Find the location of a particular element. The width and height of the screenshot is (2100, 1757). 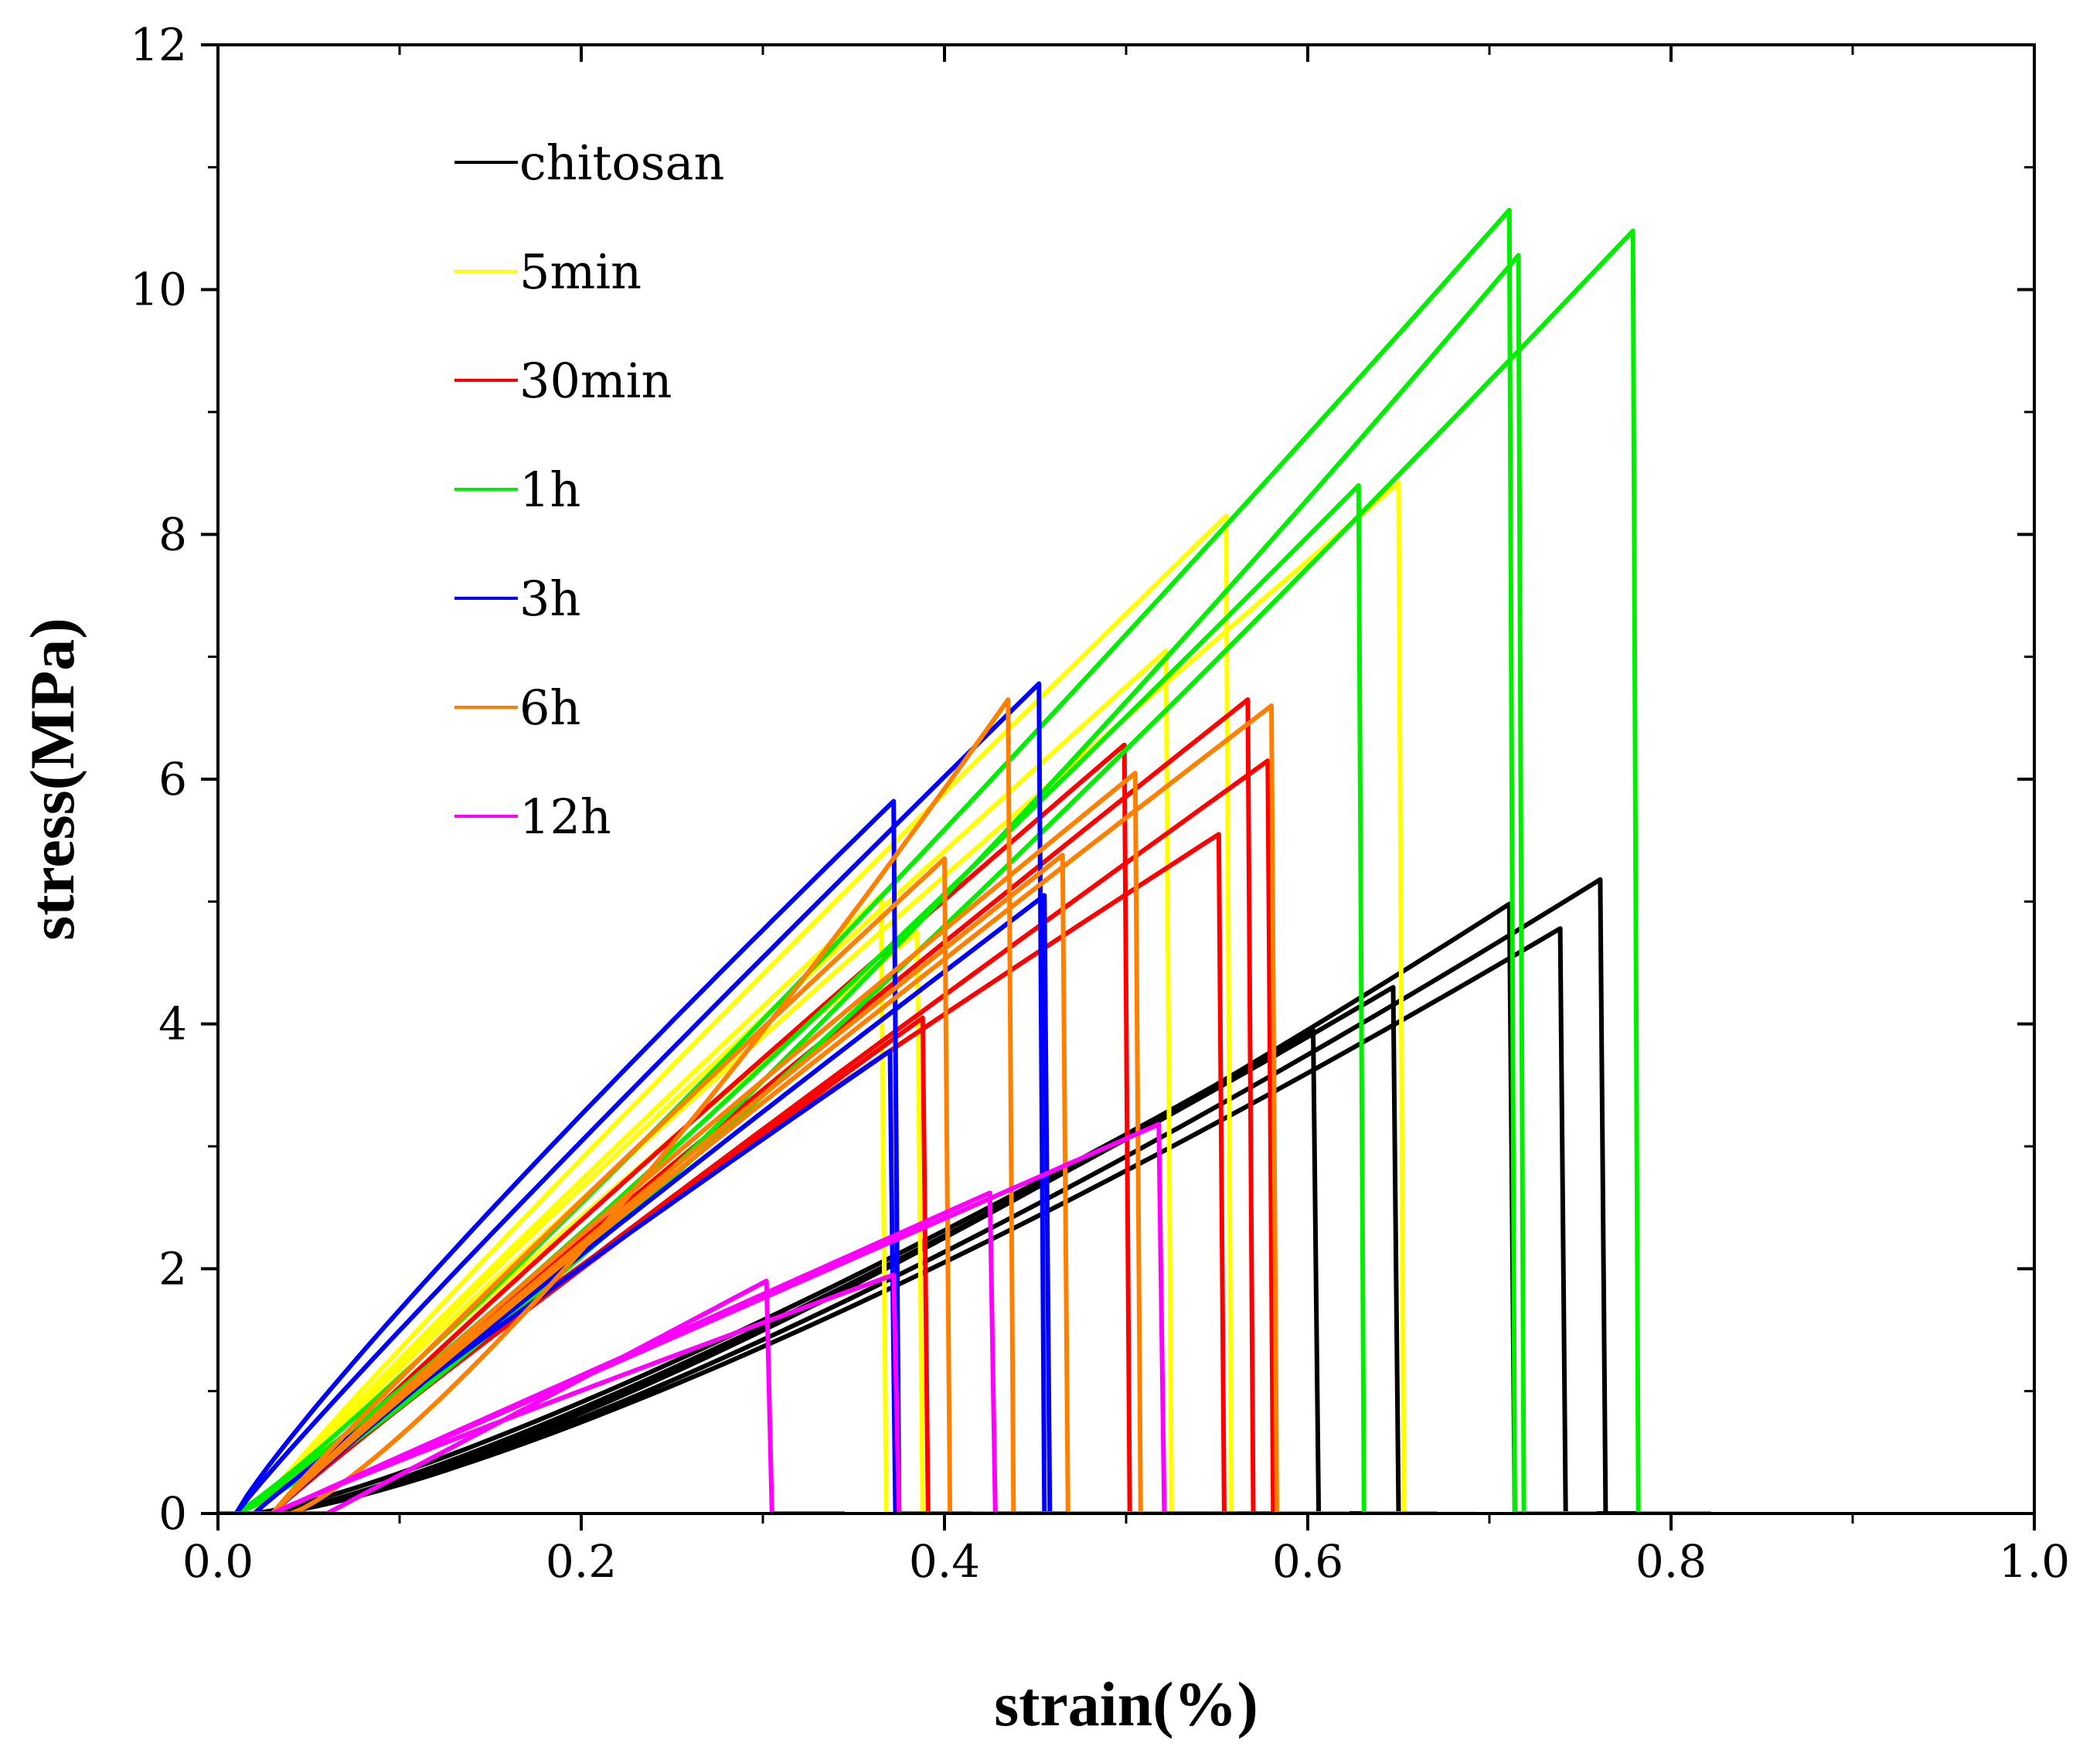

x-tick-label: 0.0 is located at coordinates (218, 1562).